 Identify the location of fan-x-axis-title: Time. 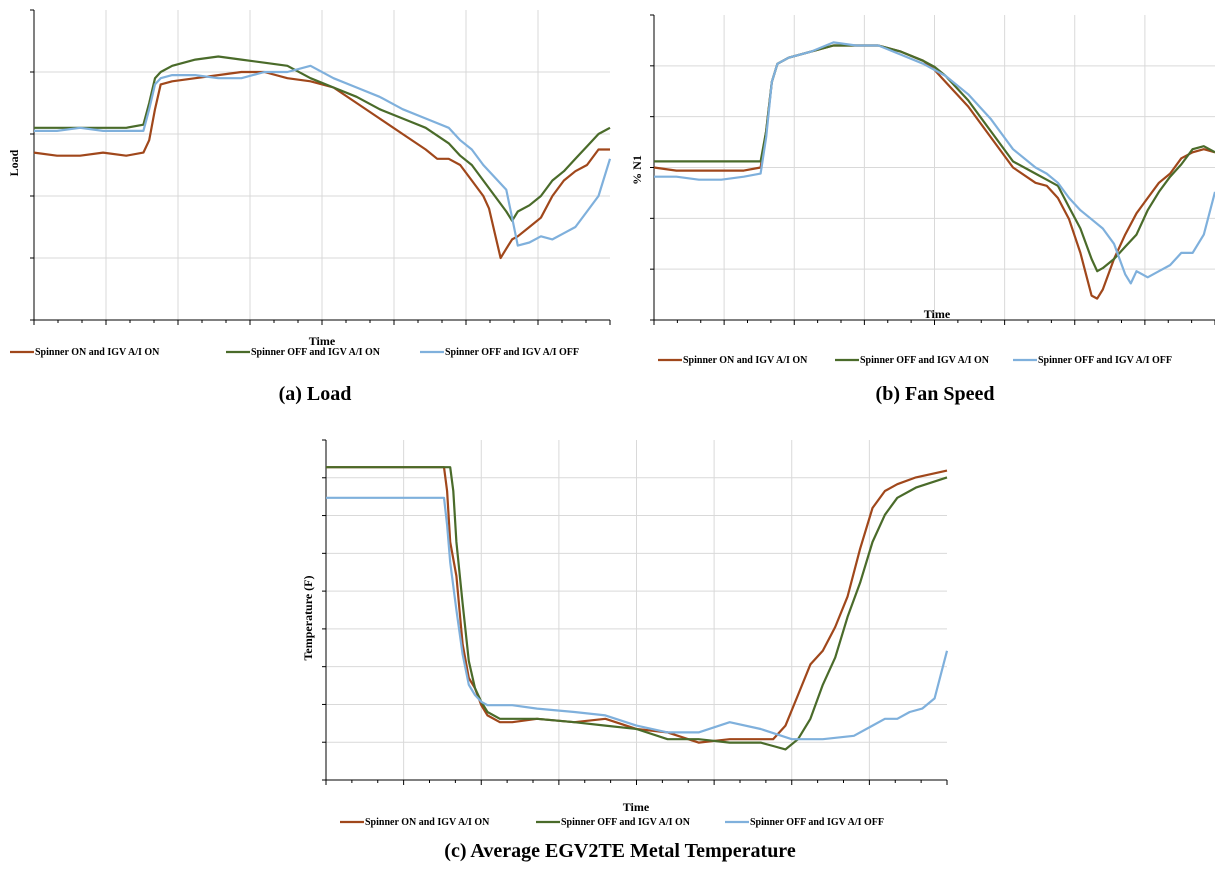
(937, 314).